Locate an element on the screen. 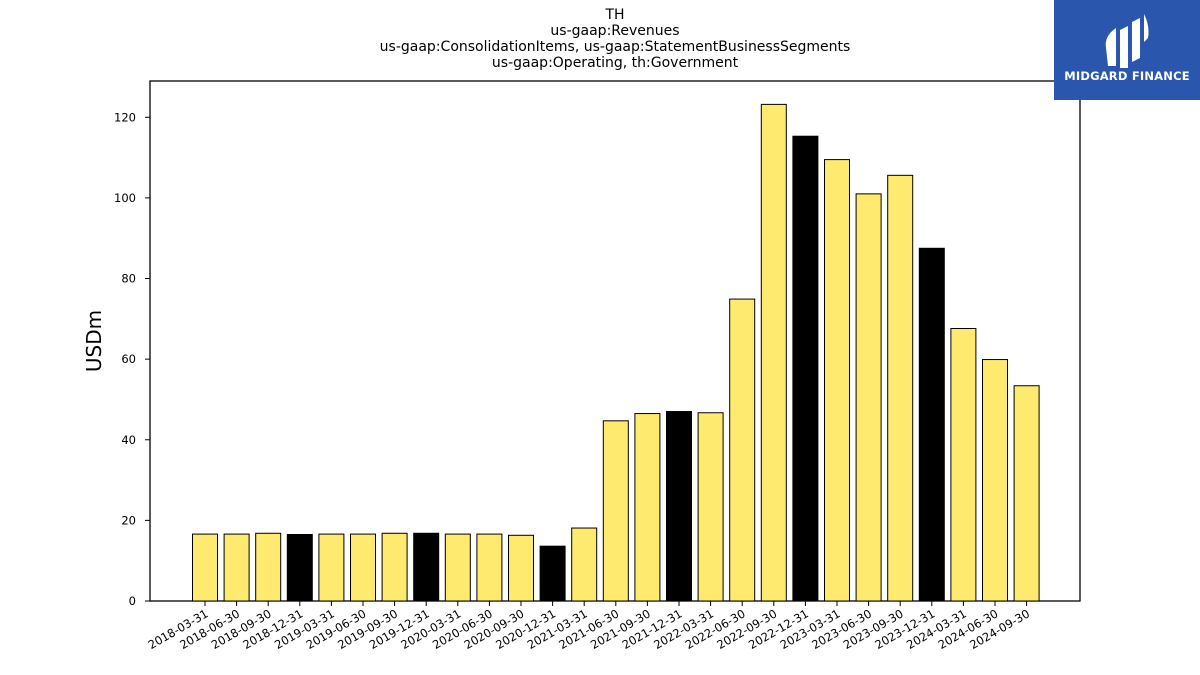  y-tick-label: 80 is located at coordinates (128, 279).